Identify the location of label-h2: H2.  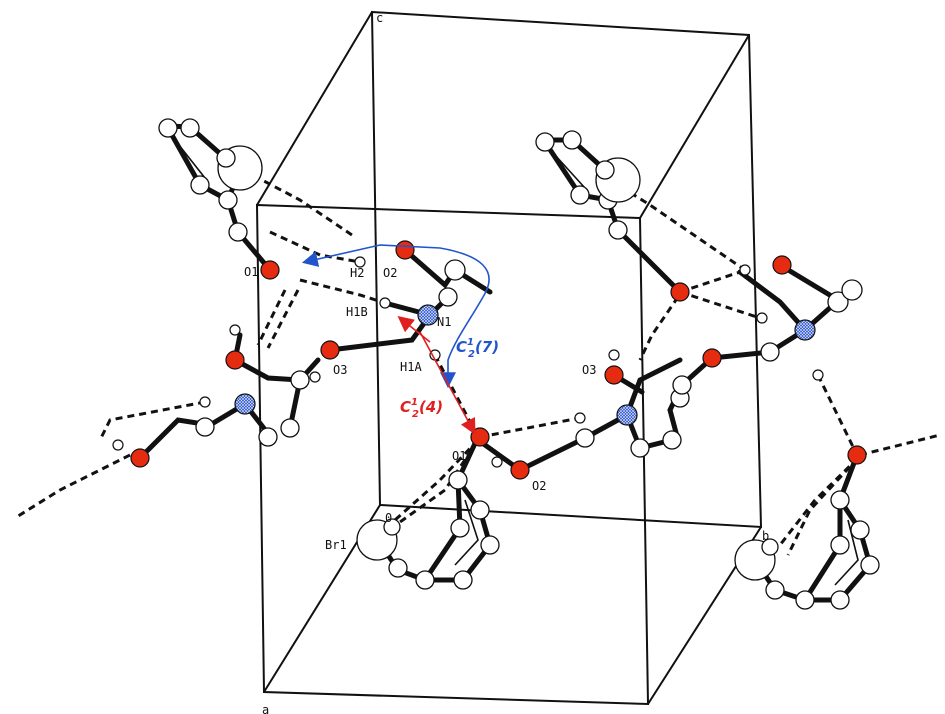
(357, 273).